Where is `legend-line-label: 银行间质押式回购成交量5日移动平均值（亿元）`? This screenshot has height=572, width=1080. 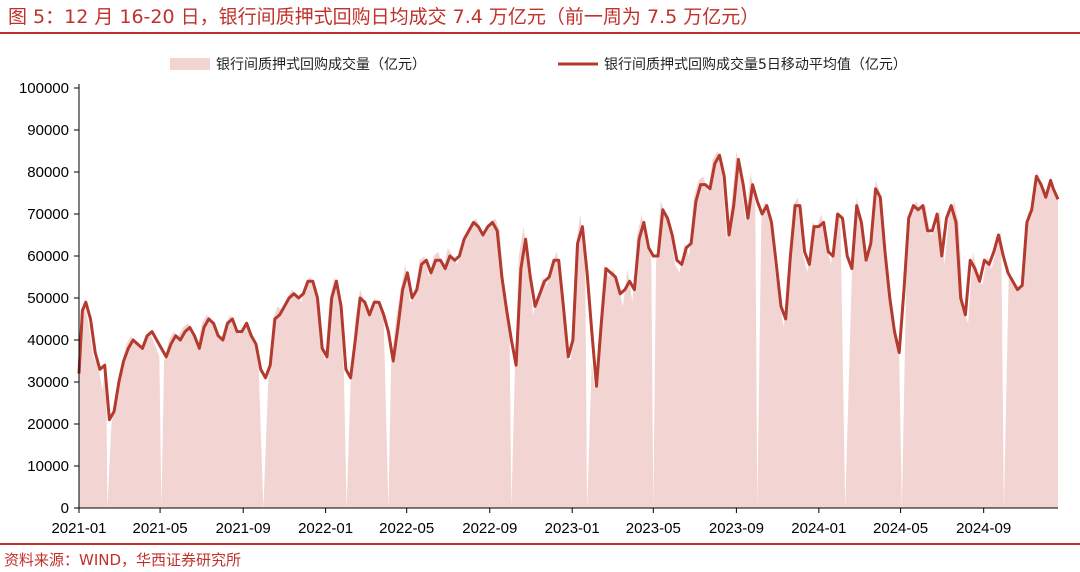 legend-line-label: 银行间质押式回购成交量5日移动平均值（亿元） is located at coordinates (755, 64).